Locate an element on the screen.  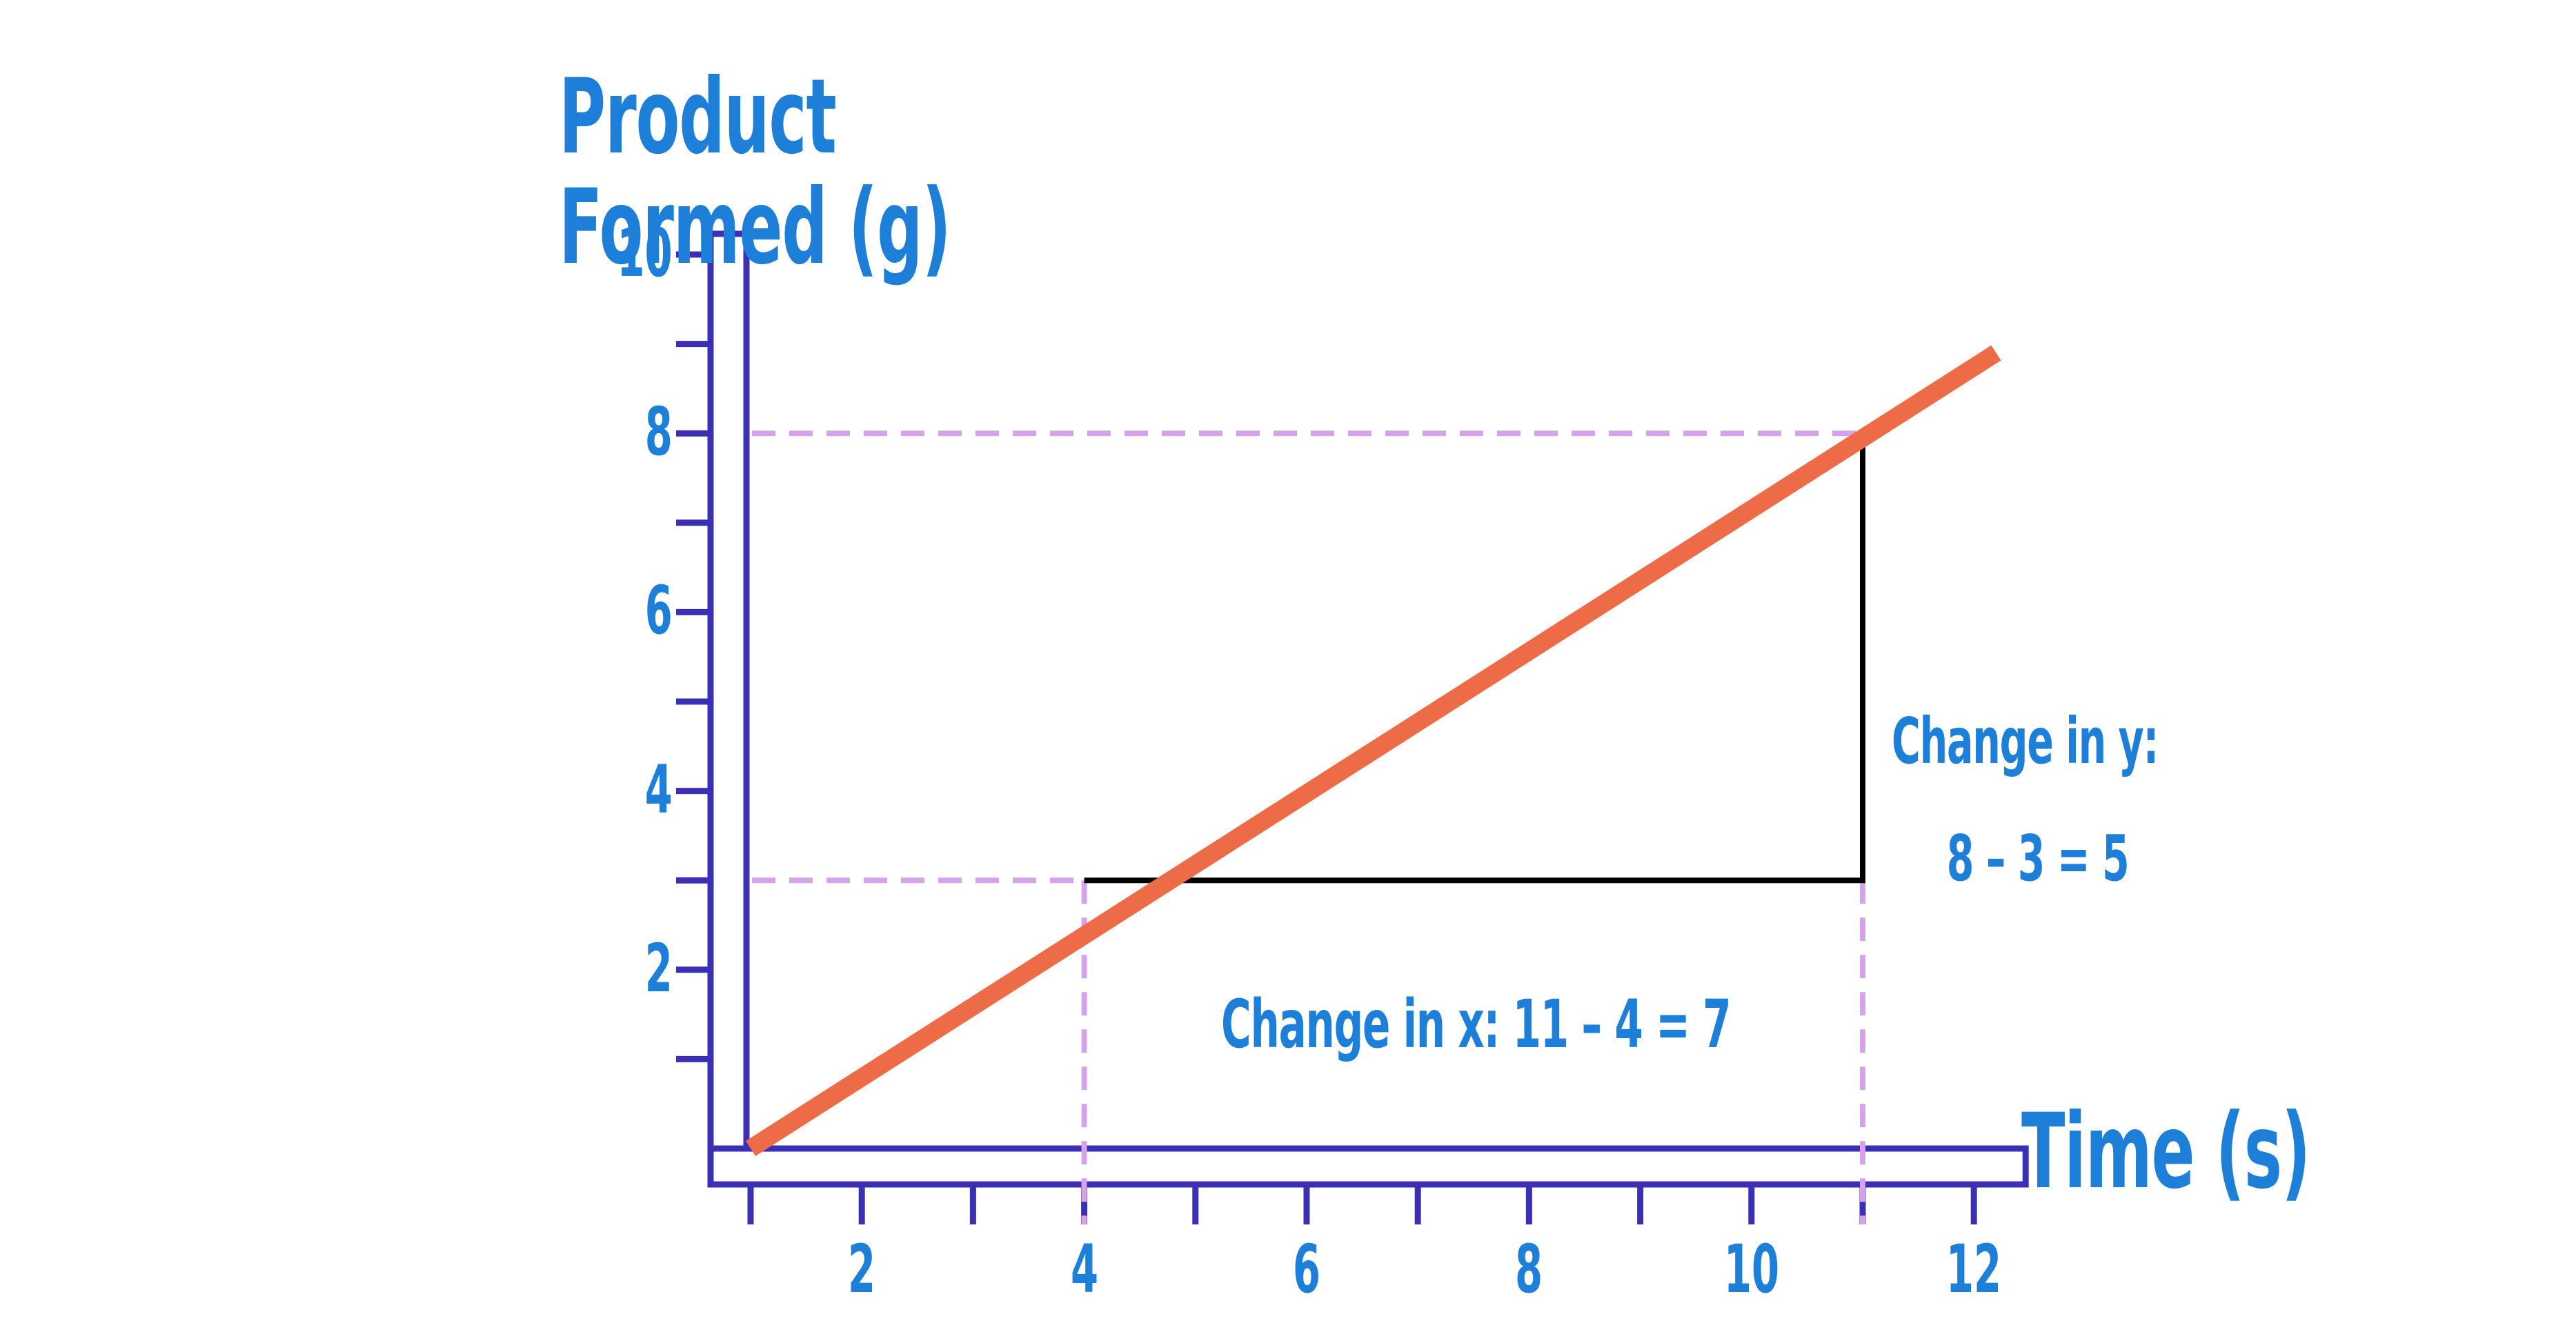
slope-triangle is located at coordinates (1474, 658).